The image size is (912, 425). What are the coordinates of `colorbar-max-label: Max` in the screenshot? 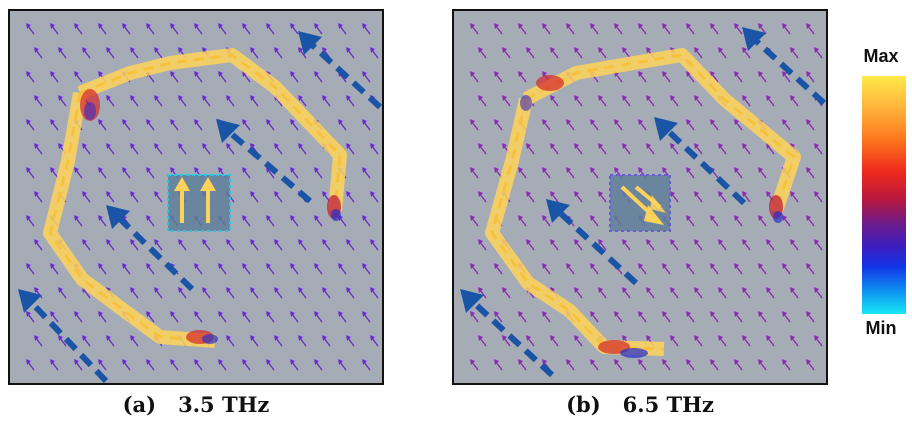 It's located at (881, 56).